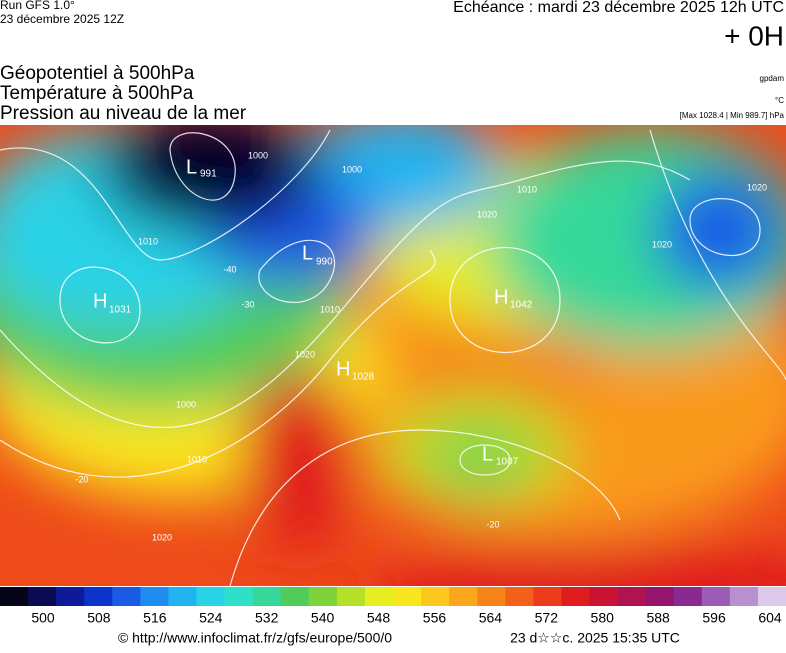 The height and width of the screenshot is (653, 786). What do you see at coordinates (324, 262) in the screenshot?
I see `center-value: 990` at bounding box center [324, 262].